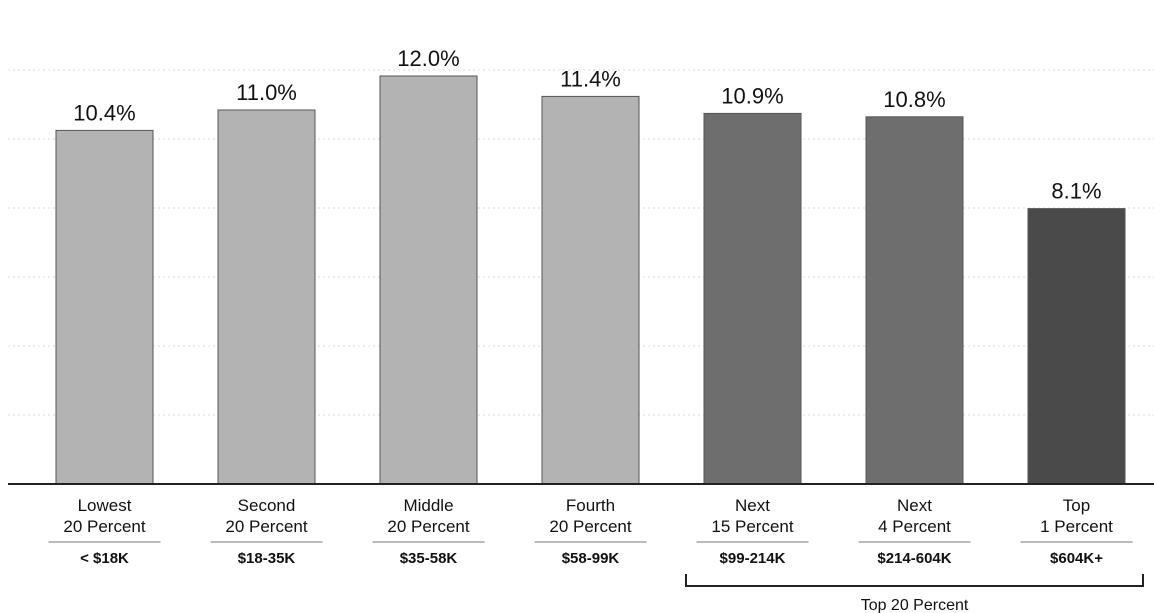 This screenshot has width=1154, height=613. Describe the element at coordinates (105, 505) in the screenshot. I see `category-label-line1: Lowest` at that location.